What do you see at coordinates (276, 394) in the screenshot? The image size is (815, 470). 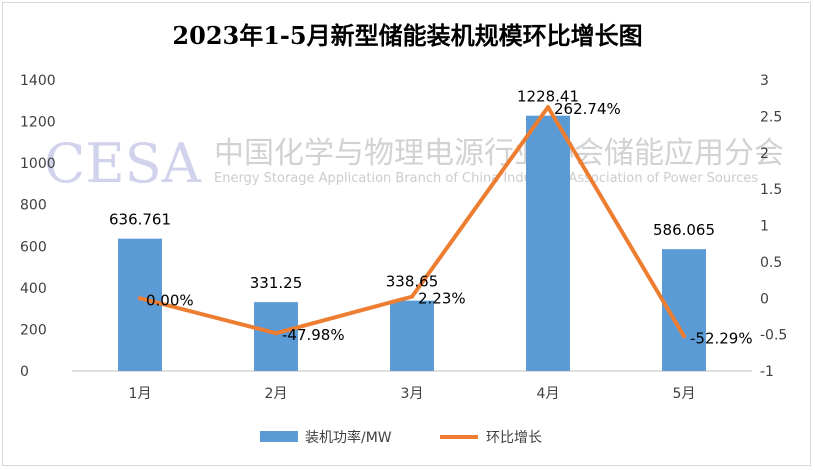 I see `x-tick-label: 2月` at bounding box center [276, 394].